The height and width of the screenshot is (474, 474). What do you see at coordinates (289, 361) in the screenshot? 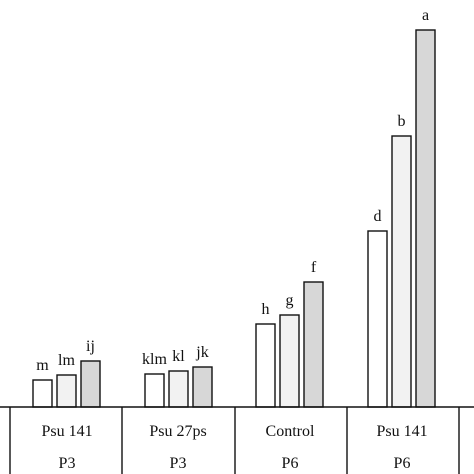
I see `bar-g2-s1` at bounding box center [289, 361].